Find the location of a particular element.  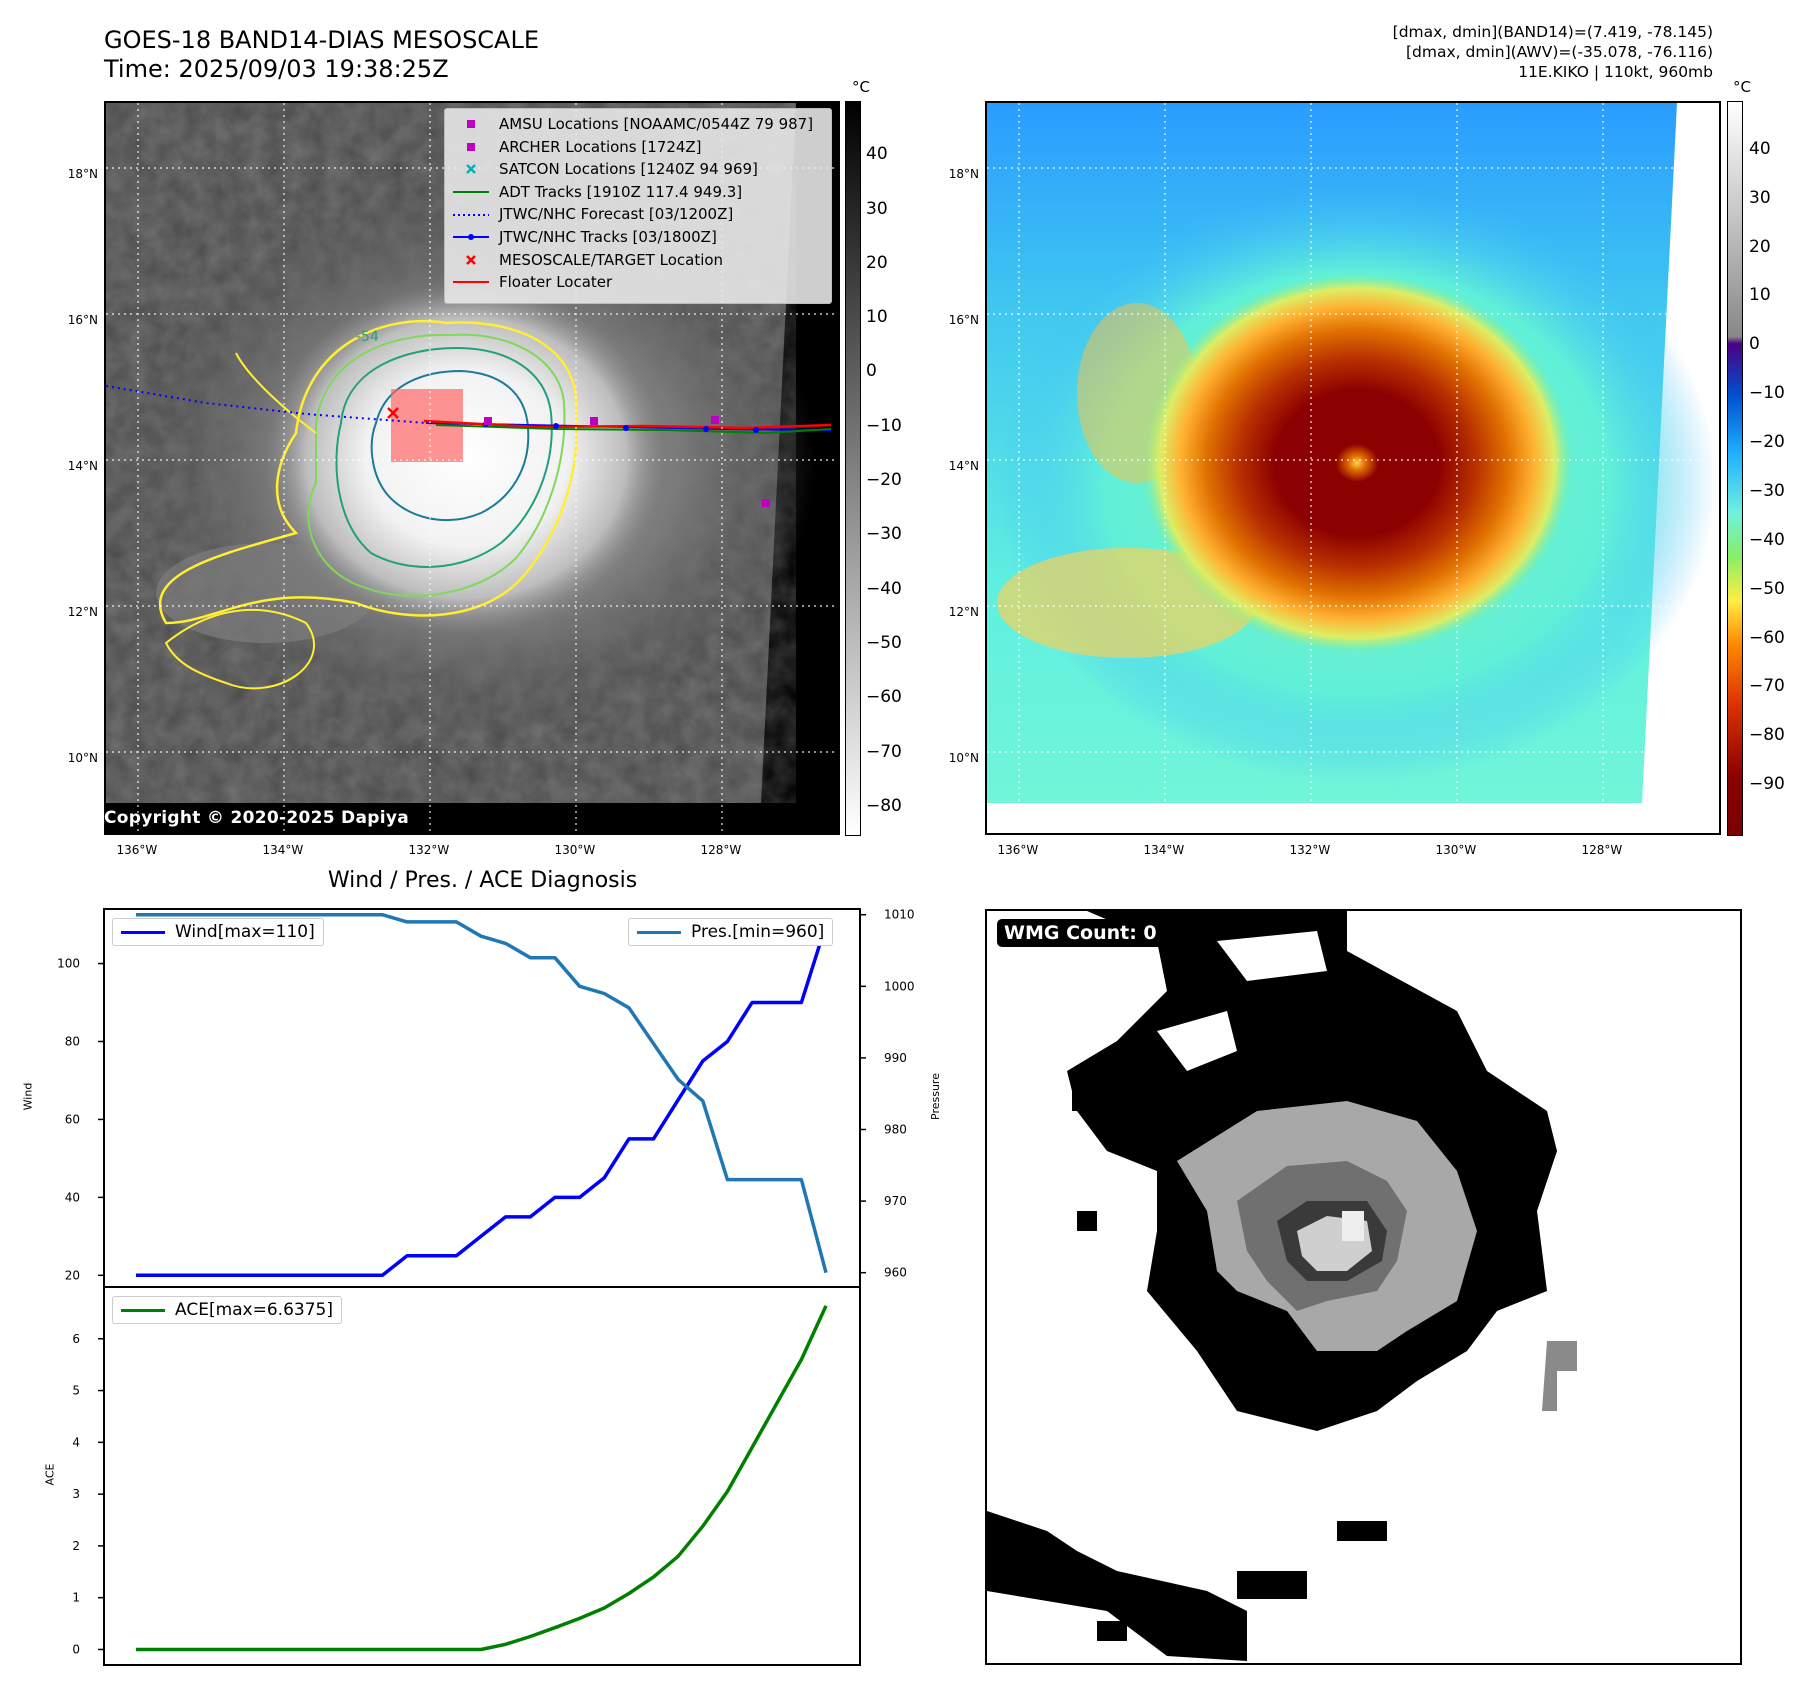

legend-item: AMSU Locations [NOAAMC/0544Z 79 987] is located at coordinates (637, 124).